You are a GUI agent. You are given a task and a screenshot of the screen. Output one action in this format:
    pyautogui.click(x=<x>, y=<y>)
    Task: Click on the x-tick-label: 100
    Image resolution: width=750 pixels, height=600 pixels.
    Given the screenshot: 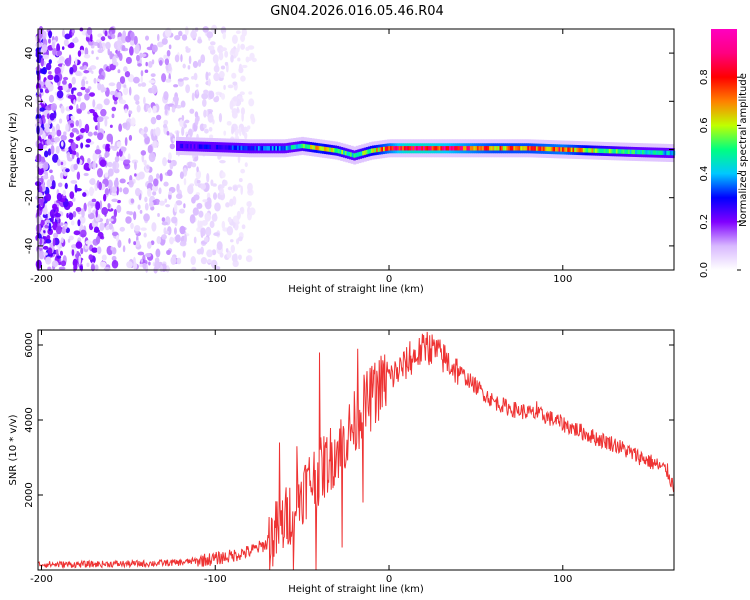 What is the action you would take?
    pyautogui.click(x=562, y=579)
    